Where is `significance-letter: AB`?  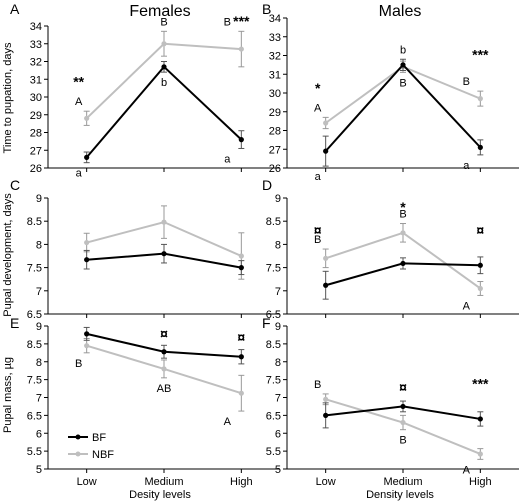 significance-letter: AB is located at coordinates (164, 389).